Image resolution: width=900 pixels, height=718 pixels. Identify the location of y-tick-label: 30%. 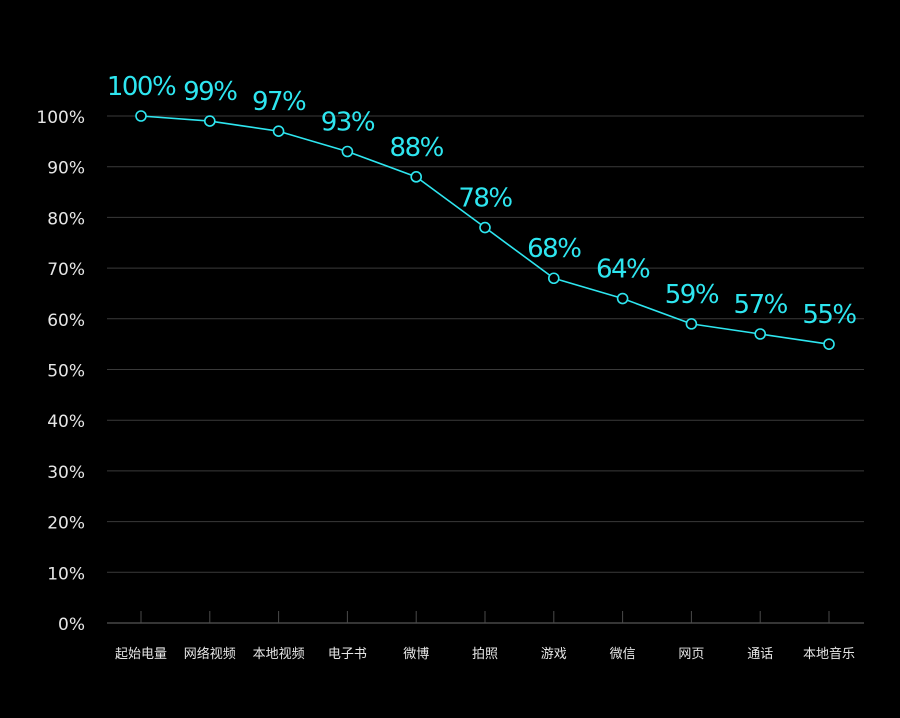
(66, 473).